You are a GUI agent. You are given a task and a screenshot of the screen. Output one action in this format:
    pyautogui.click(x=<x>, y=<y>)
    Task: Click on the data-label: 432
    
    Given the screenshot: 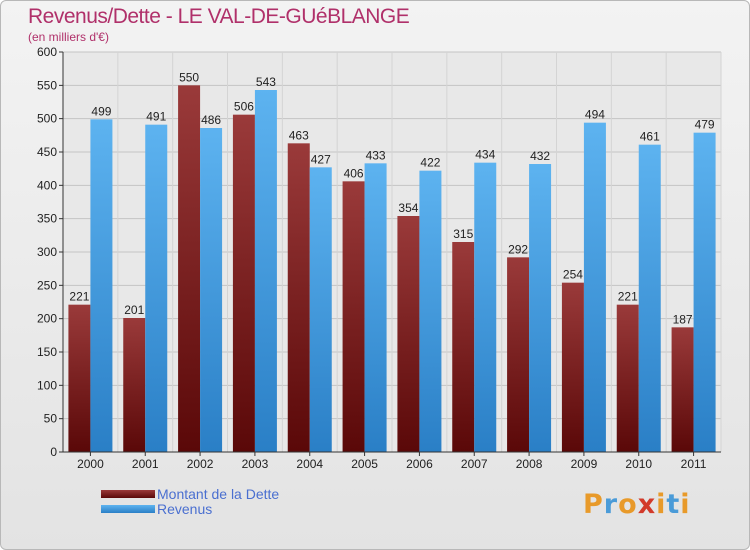 What is the action you would take?
    pyautogui.click(x=540, y=156)
    